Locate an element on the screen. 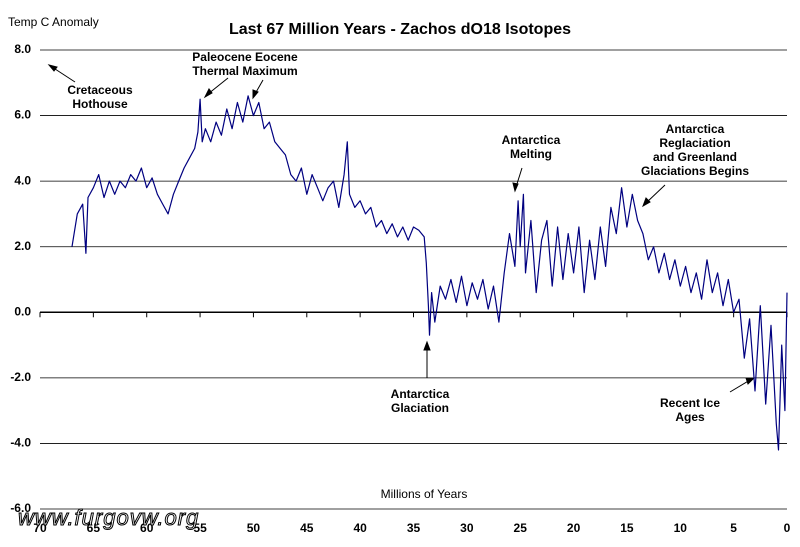  x-tick-label: 60 is located at coordinates (147, 528).